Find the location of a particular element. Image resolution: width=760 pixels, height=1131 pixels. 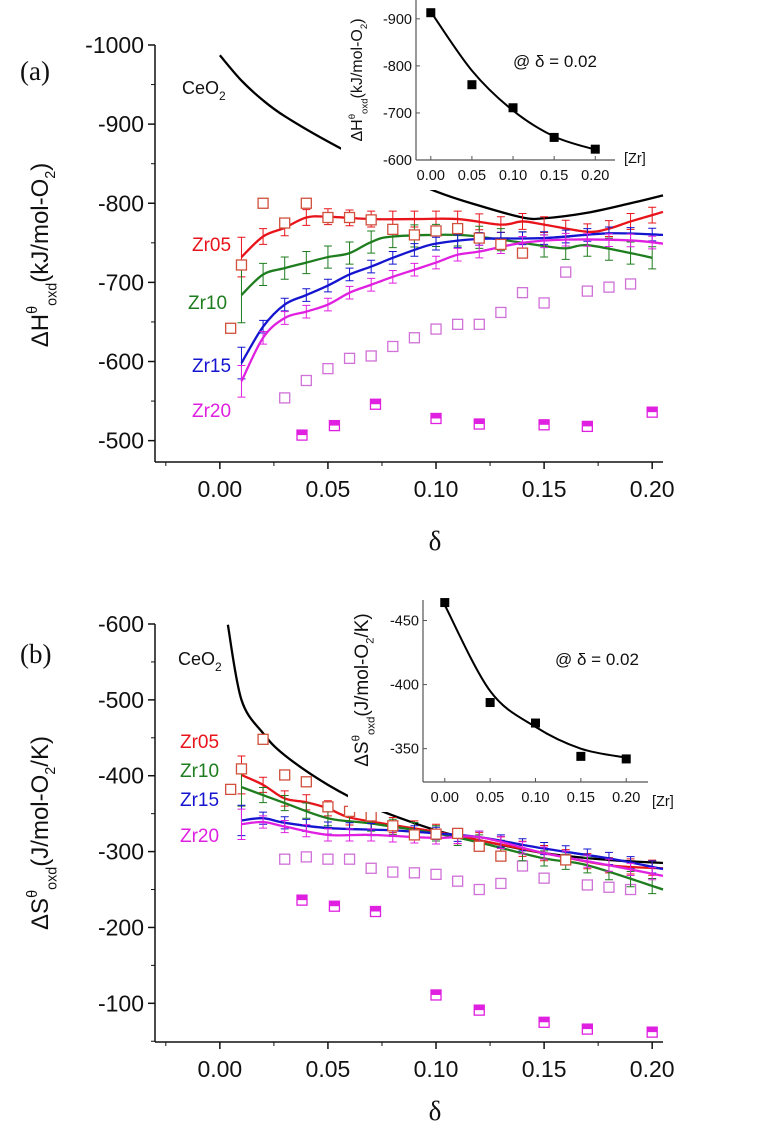

series-label-Zr20: Zr20 is located at coordinates (211, 411).